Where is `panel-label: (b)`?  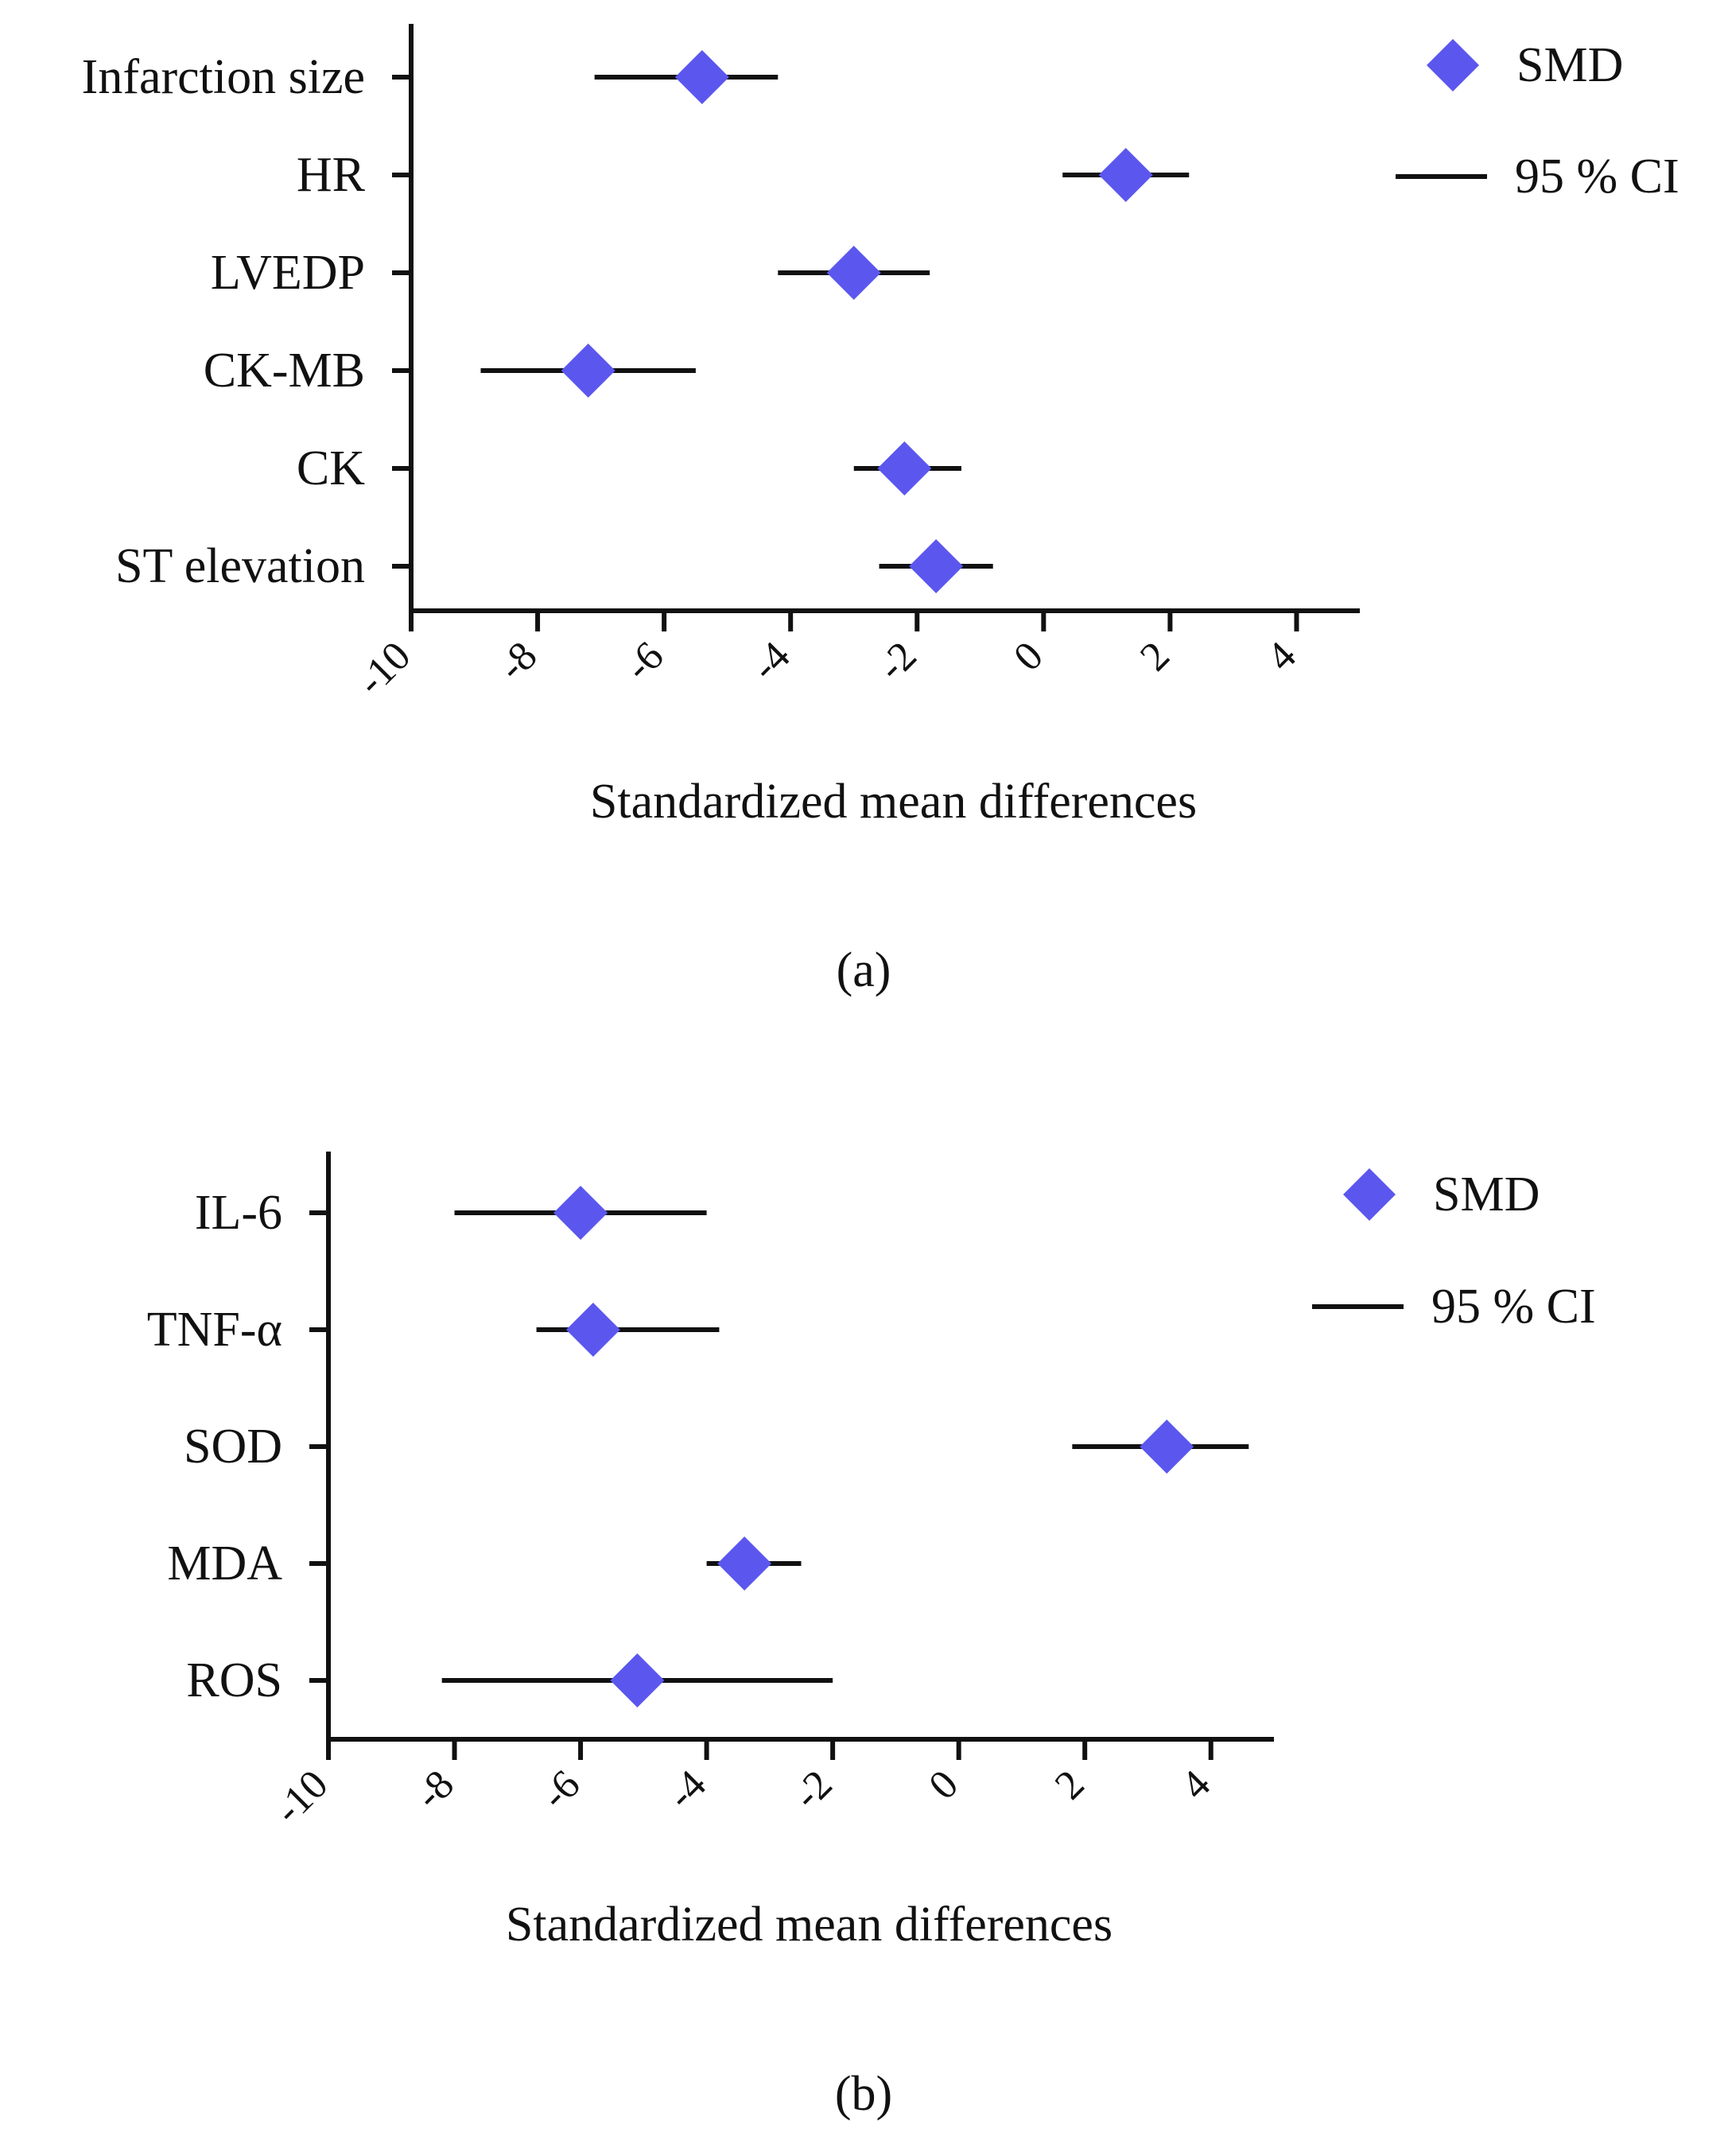
panel-label: (b) is located at coordinates (863, 2094).